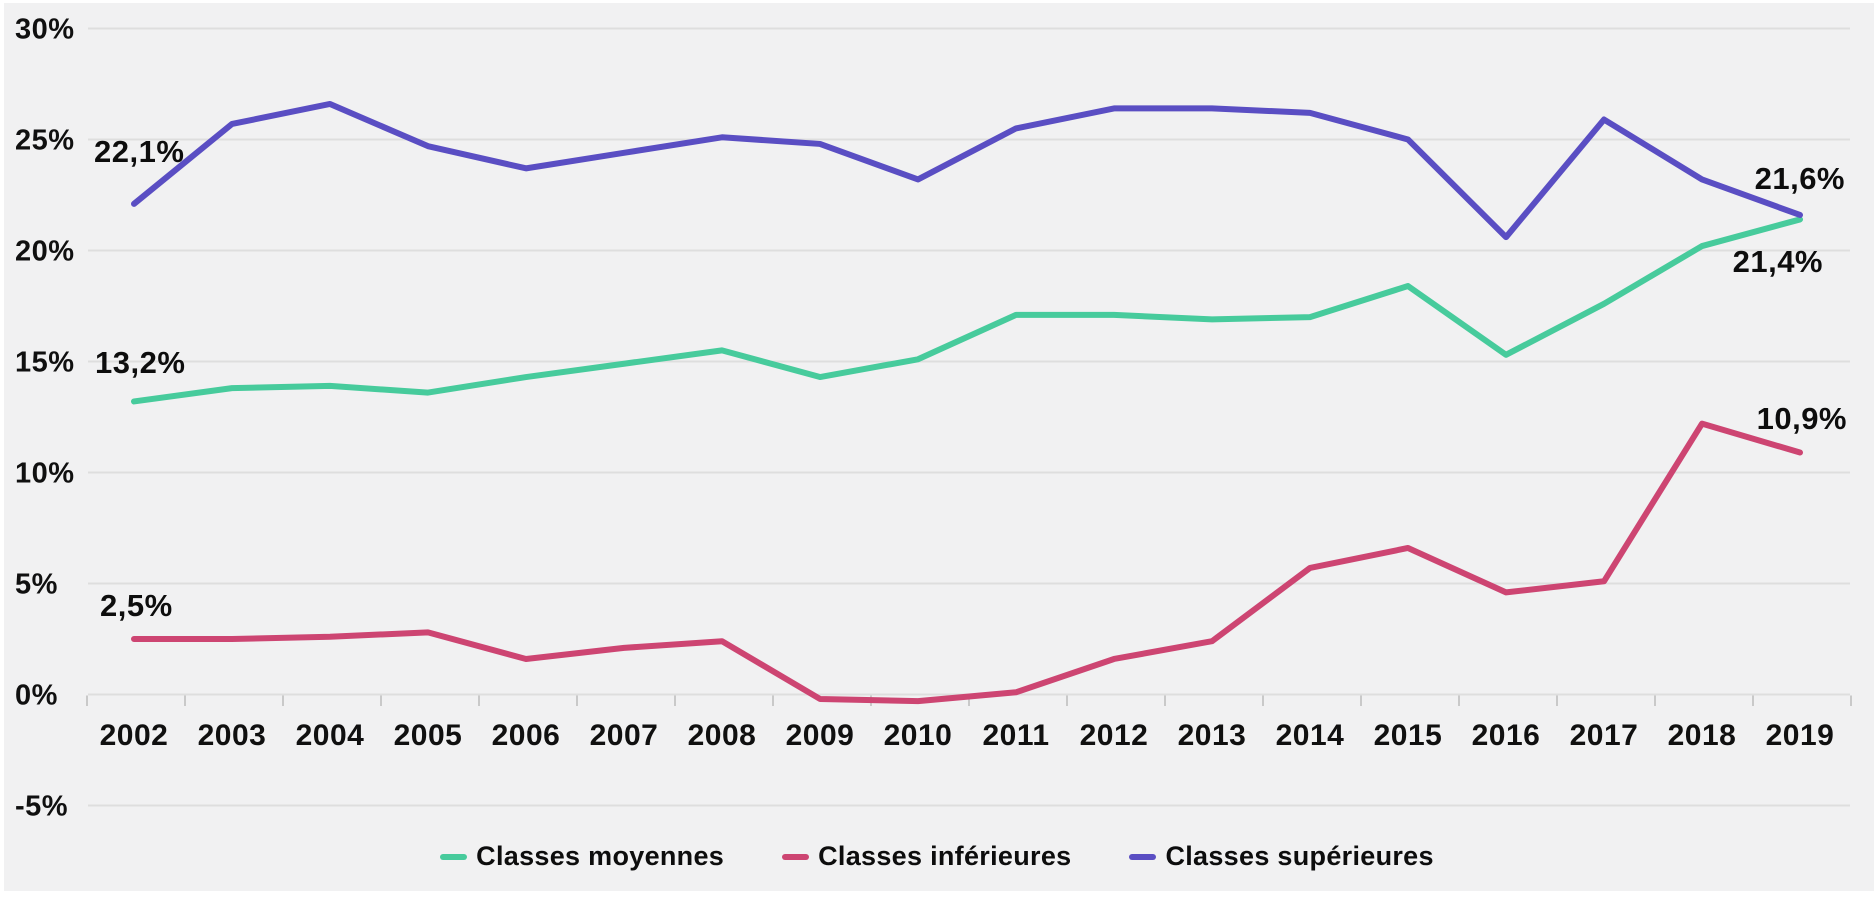 The height and width of the screenshot is (898, 1874). I want to click on y-axis-label-0: 0%, so click(36, 696).